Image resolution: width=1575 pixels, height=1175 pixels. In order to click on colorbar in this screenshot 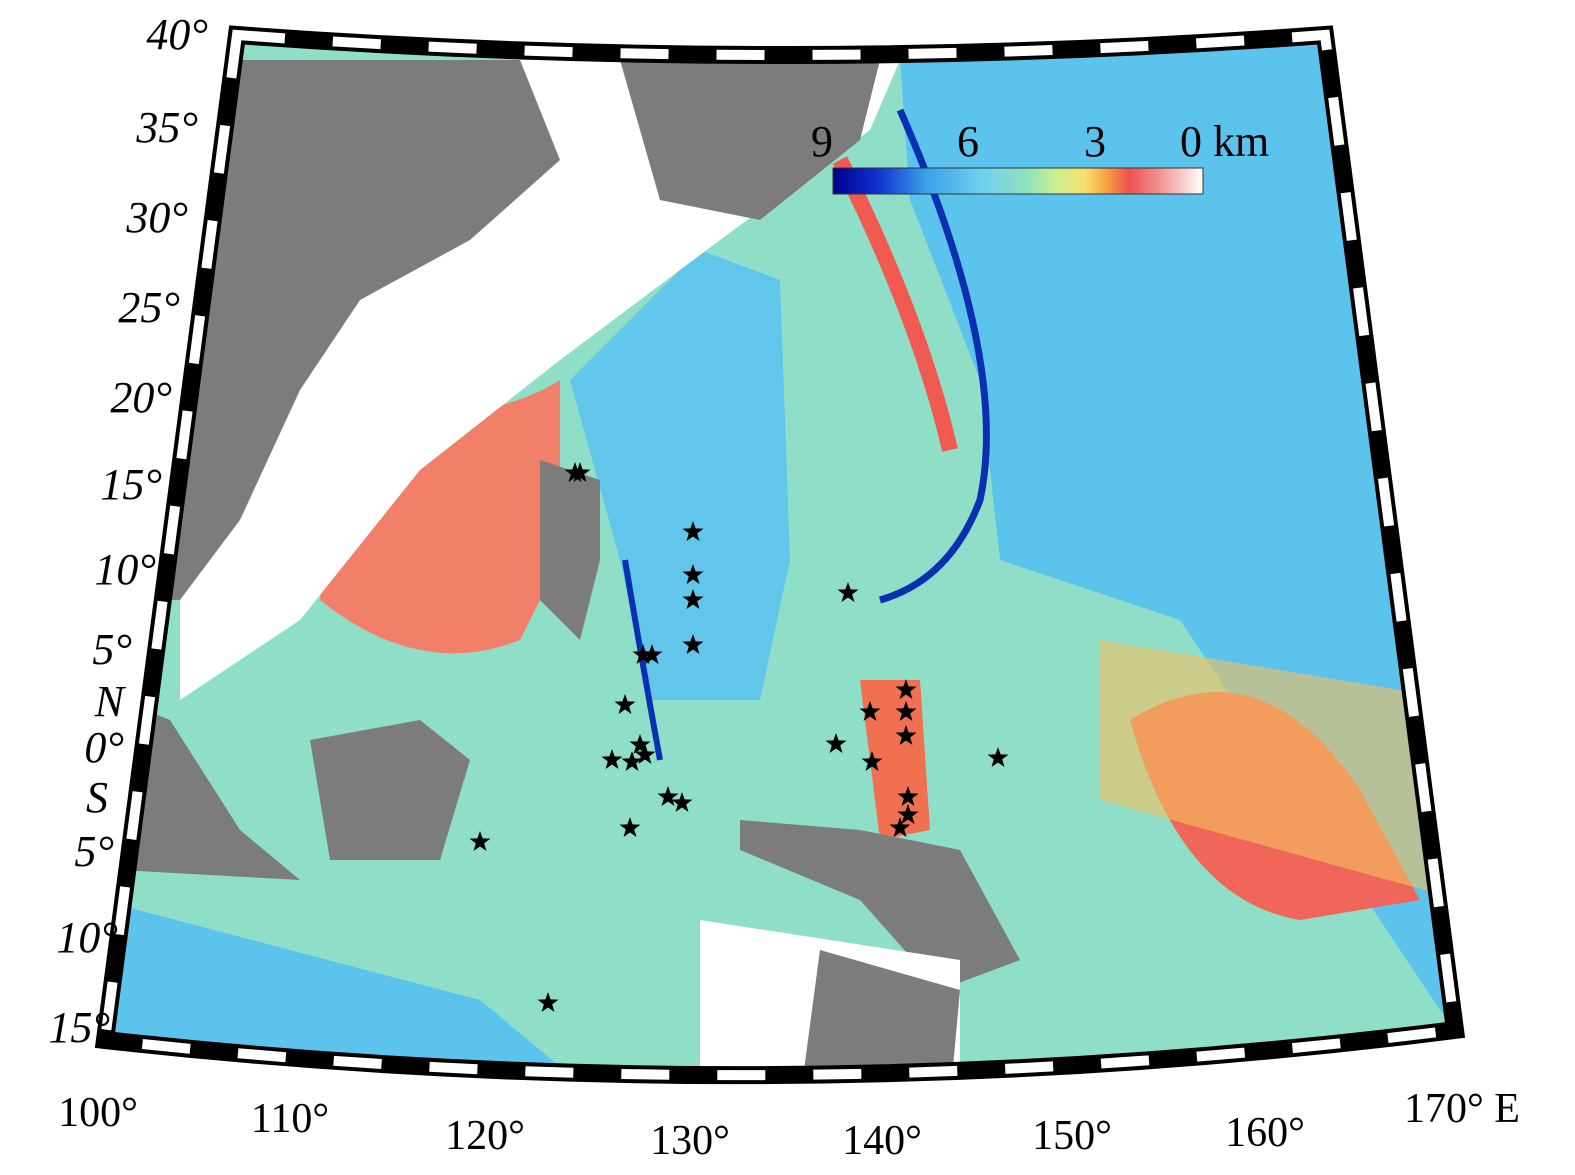, I will do `click(1018, 181)`.